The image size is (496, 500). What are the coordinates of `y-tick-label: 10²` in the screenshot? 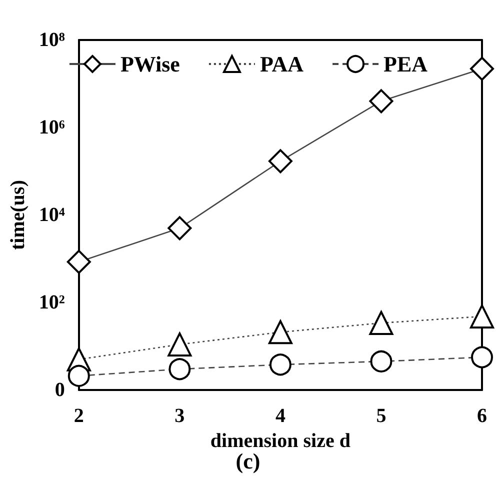 It's located at (51, 303).